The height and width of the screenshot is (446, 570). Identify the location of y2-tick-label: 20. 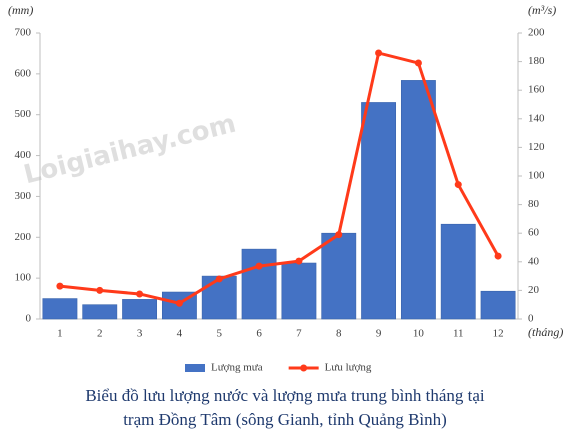
(534, 290).